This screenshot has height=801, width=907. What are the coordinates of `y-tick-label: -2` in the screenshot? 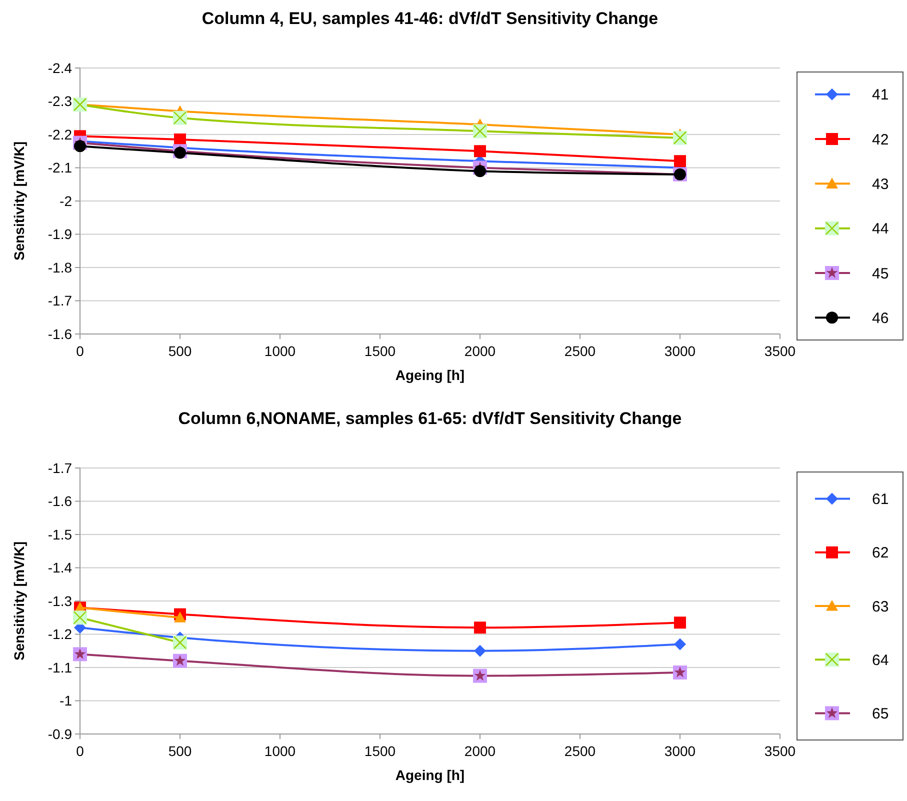 It's located at (66, 200).